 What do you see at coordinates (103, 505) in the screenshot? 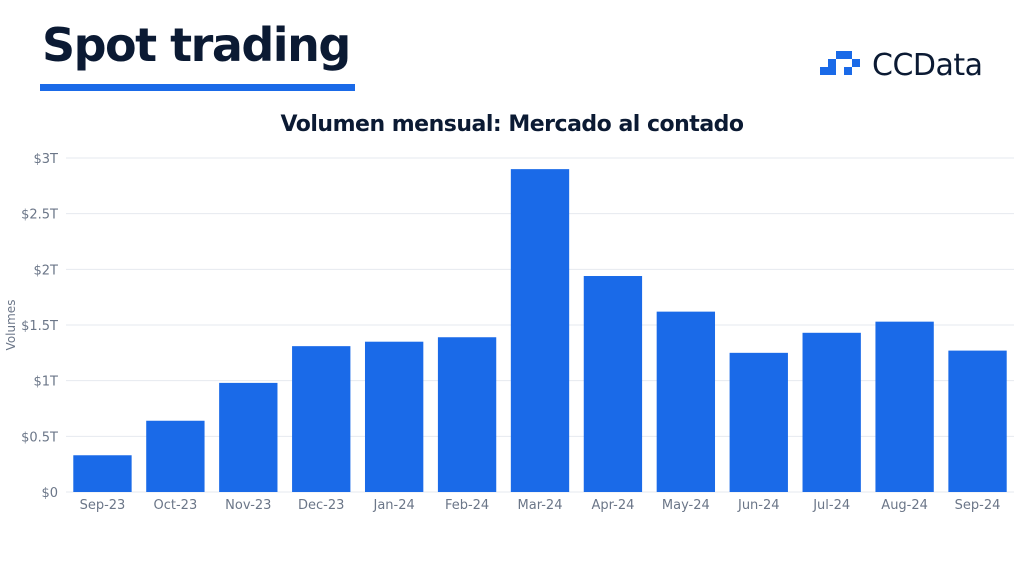
I see `x-tick-label: Sep-23` at bounding box center [103, 505].